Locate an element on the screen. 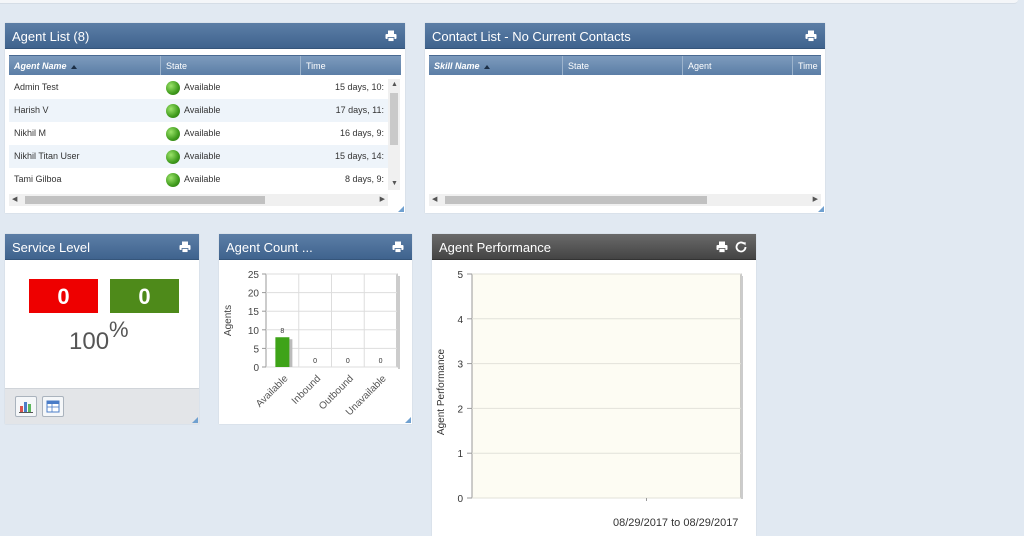 The width and height of the screenshot is (1024, 536). agent-list-title: Agent List (8) is located at coordinates (51, 36).